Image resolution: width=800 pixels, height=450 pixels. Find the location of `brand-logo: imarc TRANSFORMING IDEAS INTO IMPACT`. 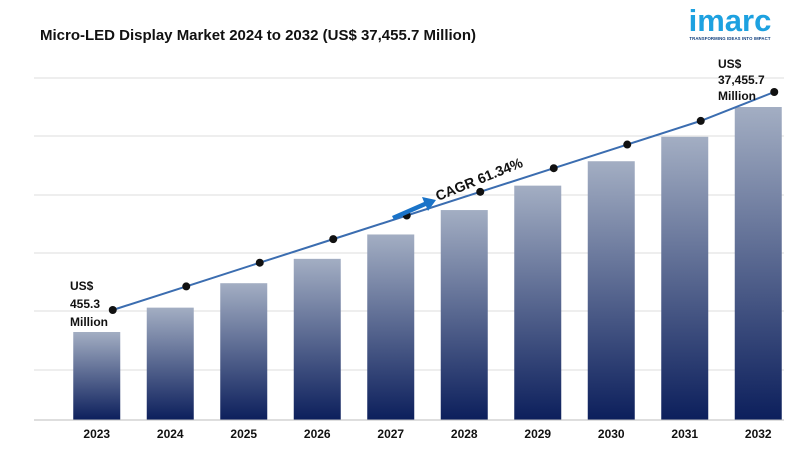

brand-logo: imarc TRANSFORMING IDEAS INTO IMPACT is located at coordinates (730, 22).